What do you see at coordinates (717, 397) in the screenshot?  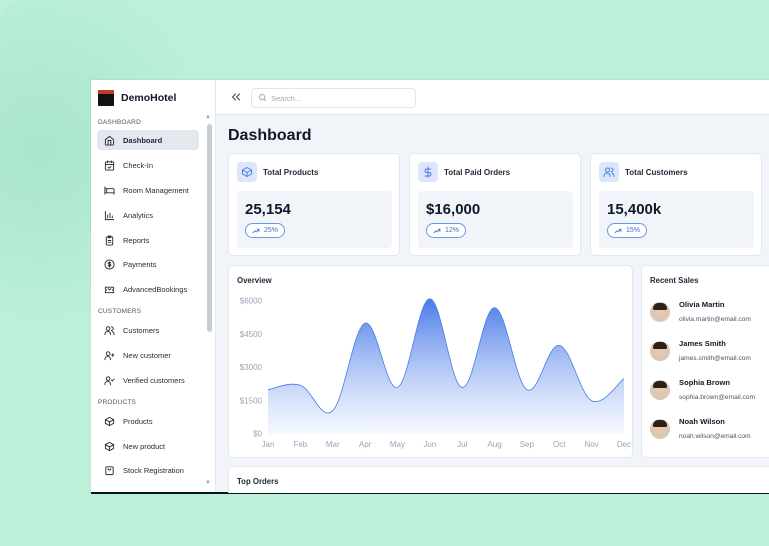 I see `sale-email: sophia.brown@email.com` at bounding box center [717, 397].